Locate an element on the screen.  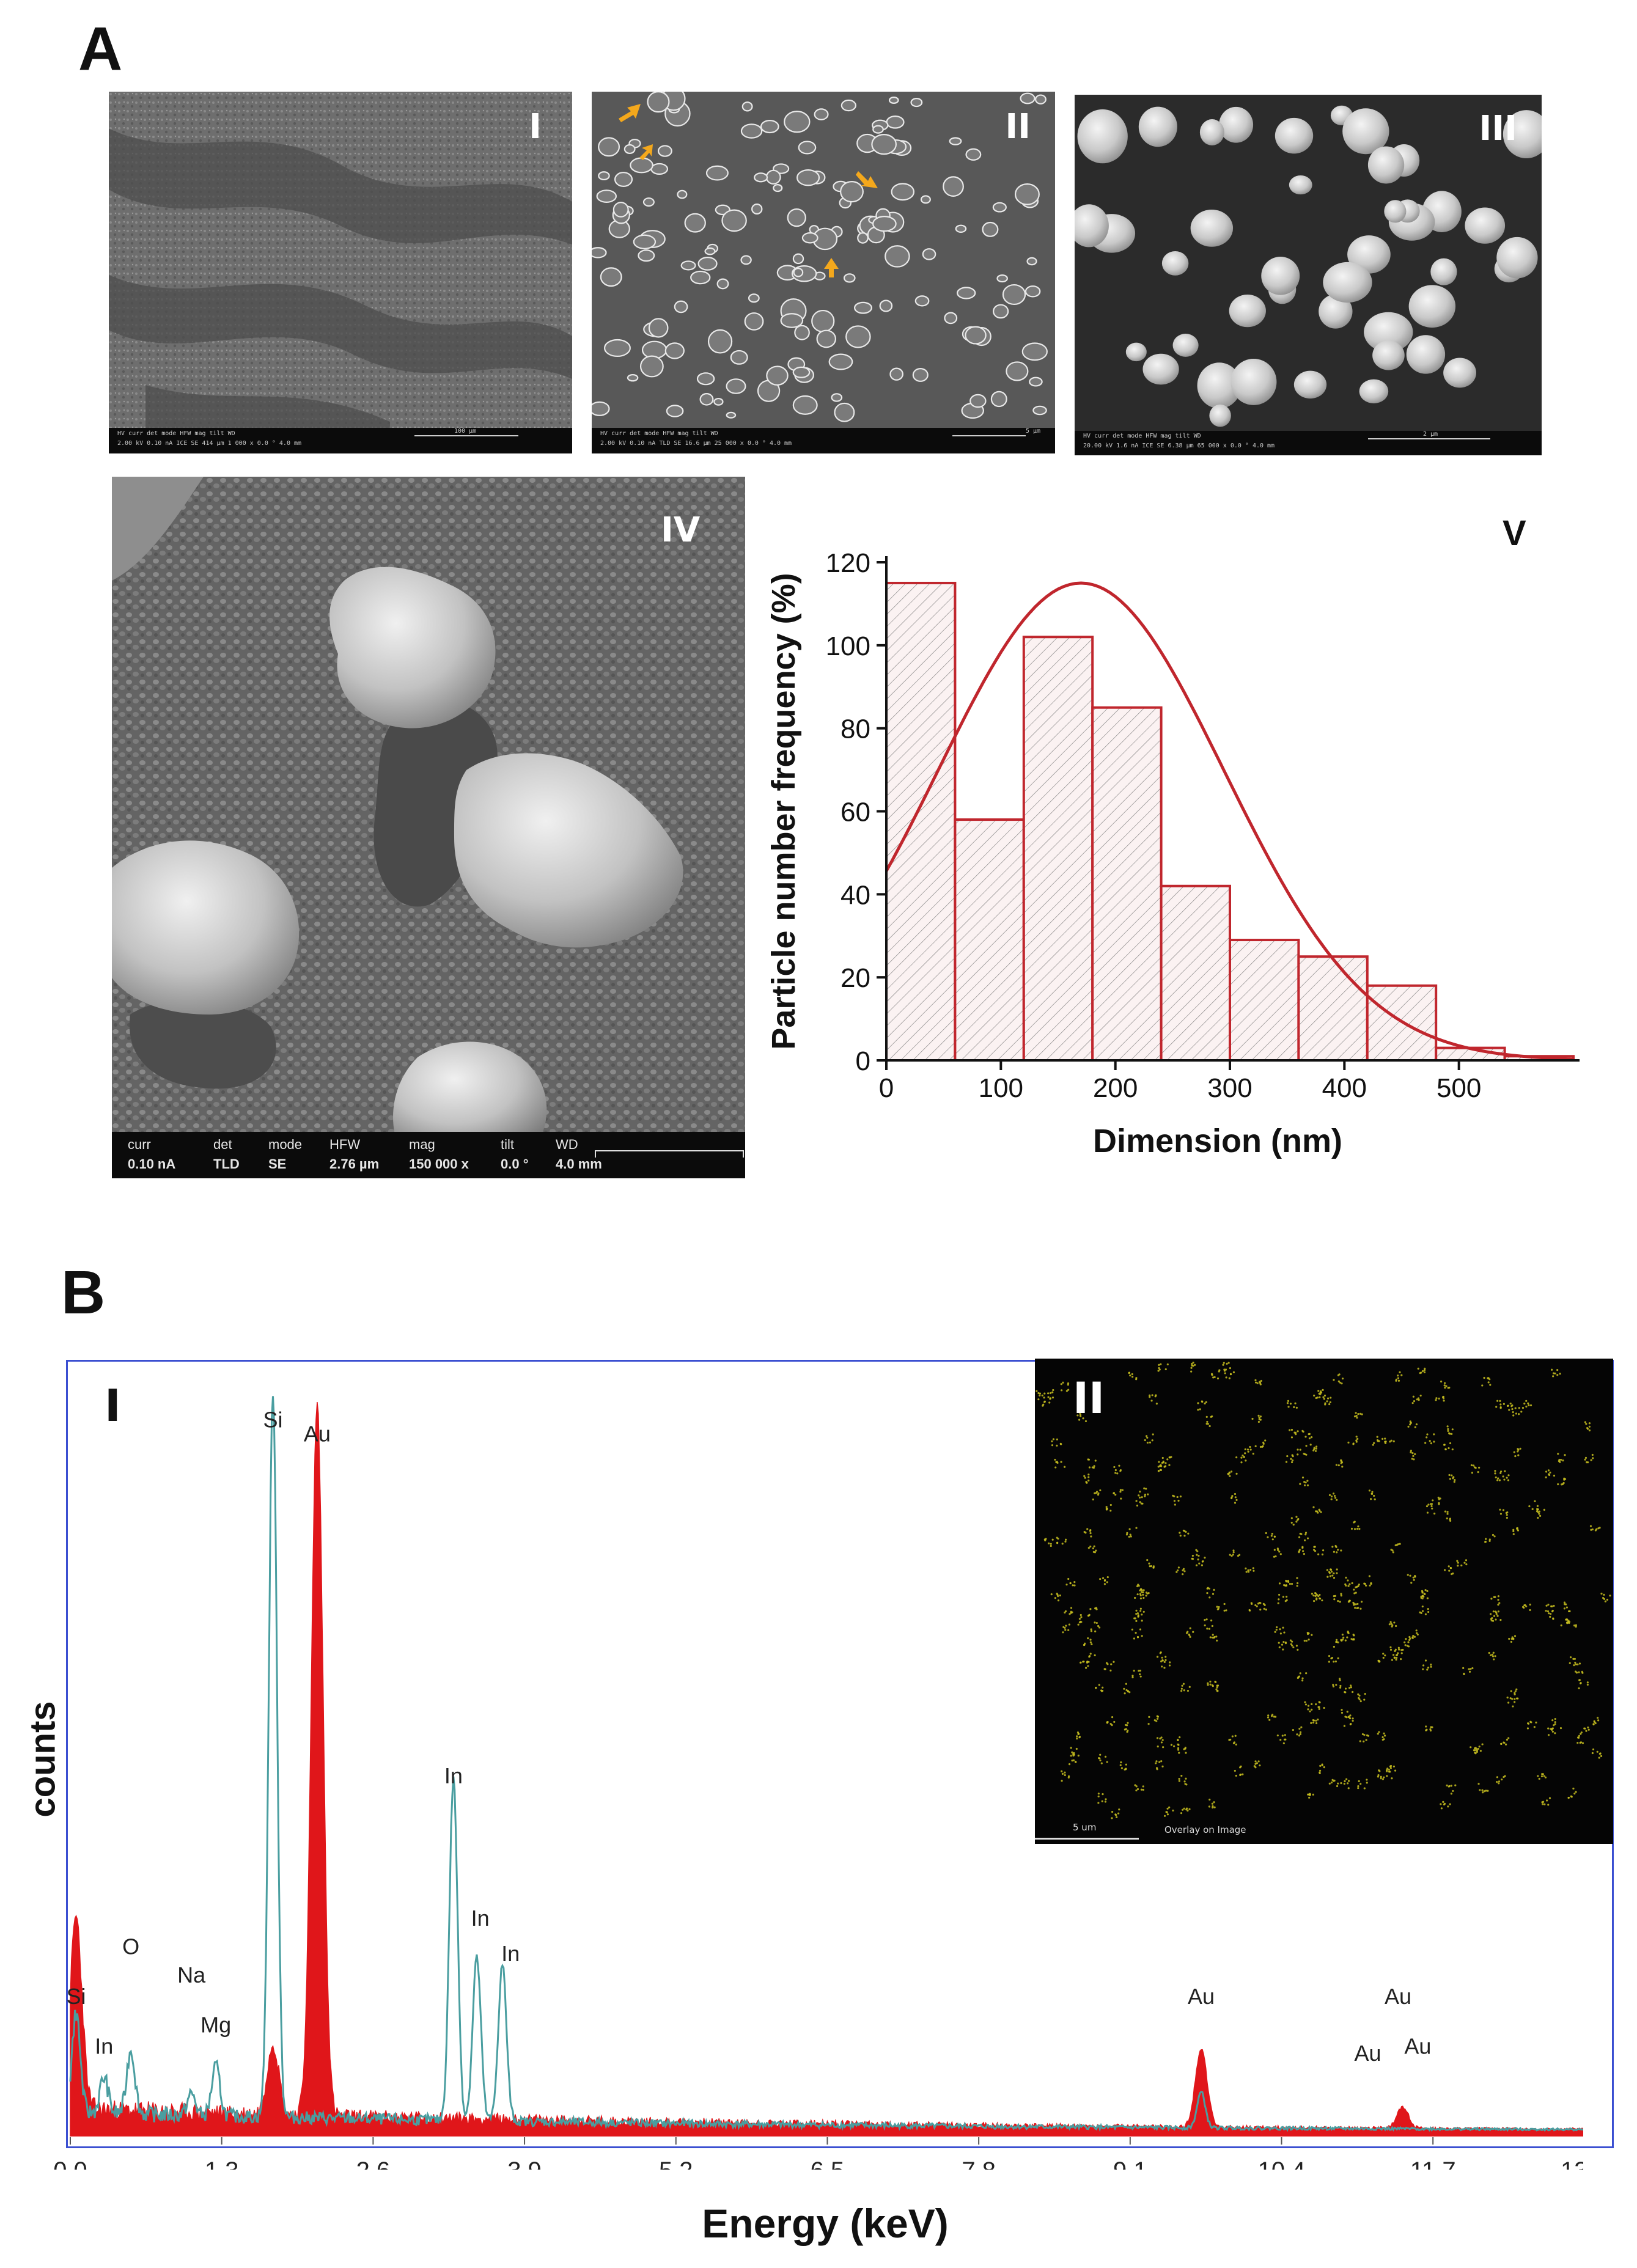
arrow-markers is located at coordinates (749, 190).